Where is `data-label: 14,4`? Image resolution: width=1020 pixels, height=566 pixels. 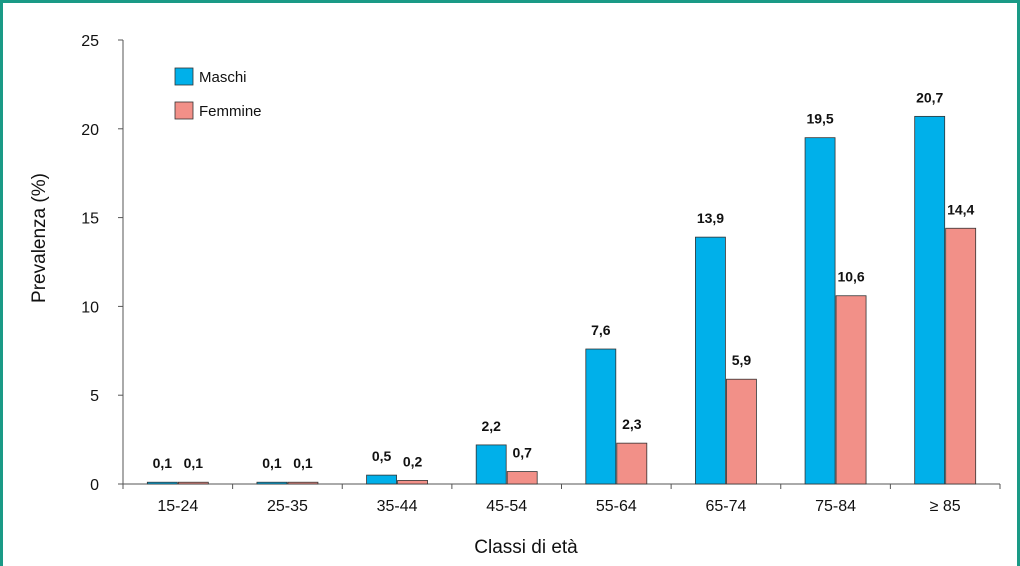 data-label: 14,4 is located at coordinates (960, 209).